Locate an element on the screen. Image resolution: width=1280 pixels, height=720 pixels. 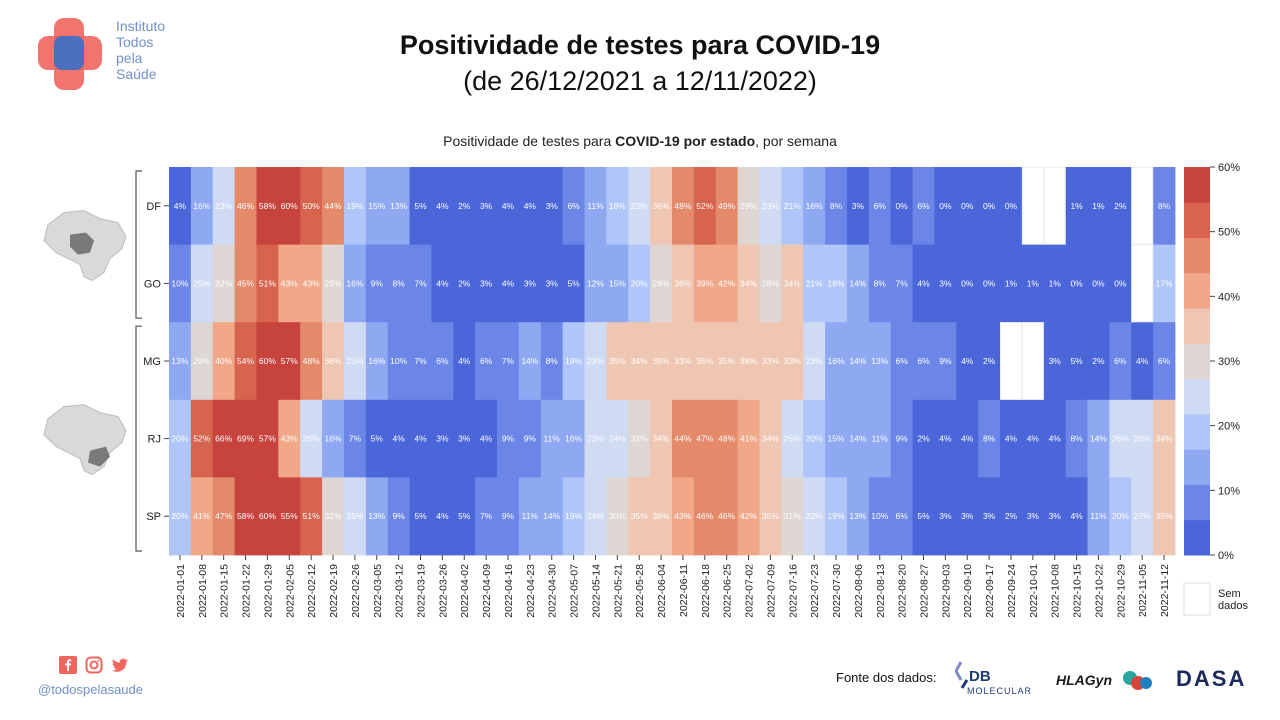
column-label: 2022-05-14 is located at coordinates (596, 591).